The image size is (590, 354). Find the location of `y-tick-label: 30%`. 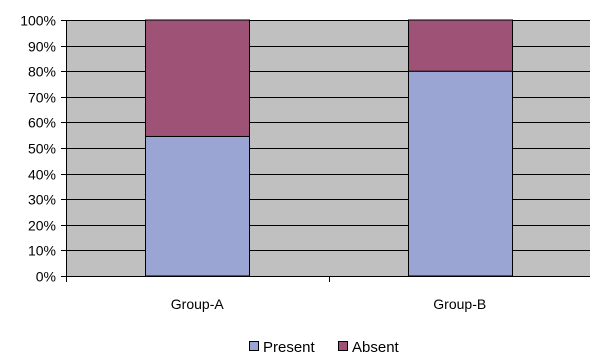

y-tick-label: 30% is located at coordinates (42, 200).